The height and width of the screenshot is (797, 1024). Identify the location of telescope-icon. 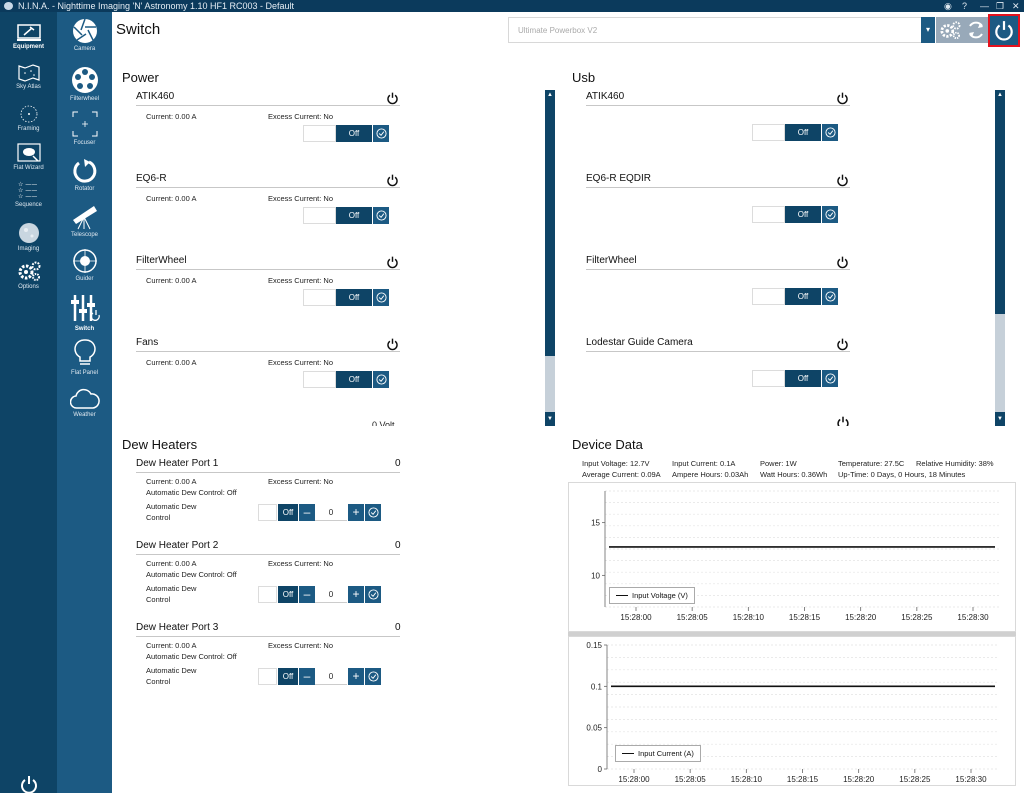
(84, 218).